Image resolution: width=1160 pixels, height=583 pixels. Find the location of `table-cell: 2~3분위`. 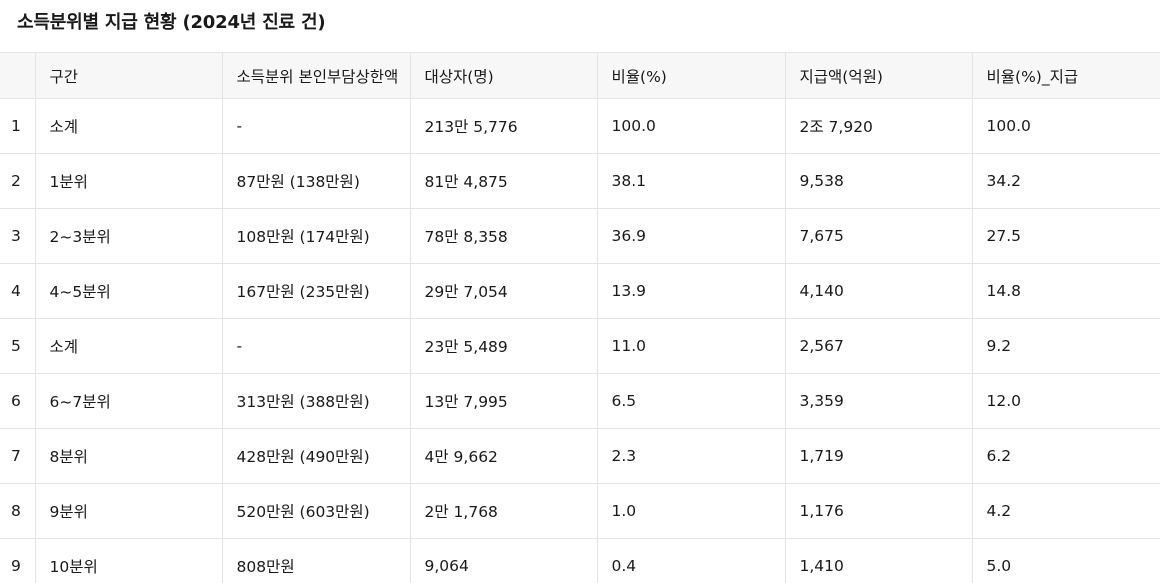

table-cell: 2~3분위 is located at coordinates (129, 236).